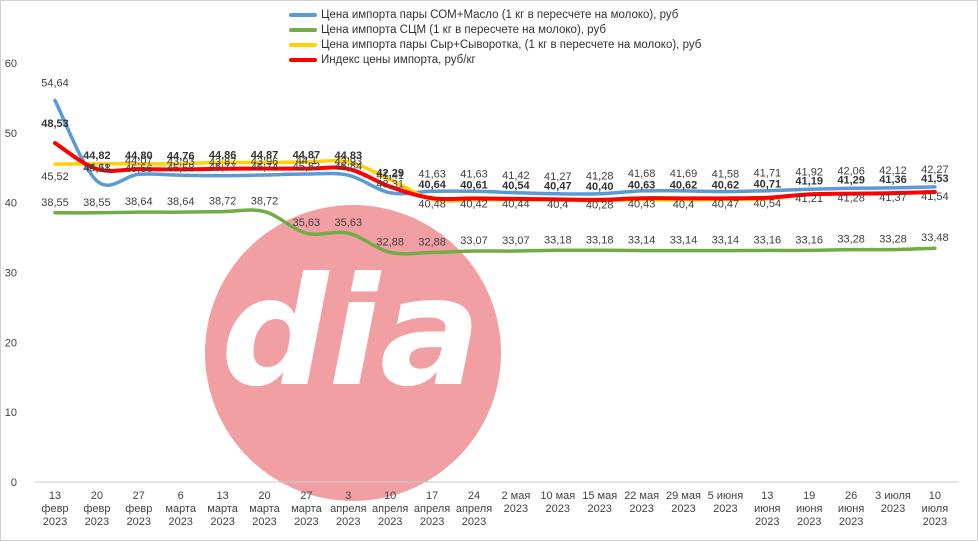 This screenshot has width=978, height=541. I want to click on data-label-index: 41,19, so click(809, 181).